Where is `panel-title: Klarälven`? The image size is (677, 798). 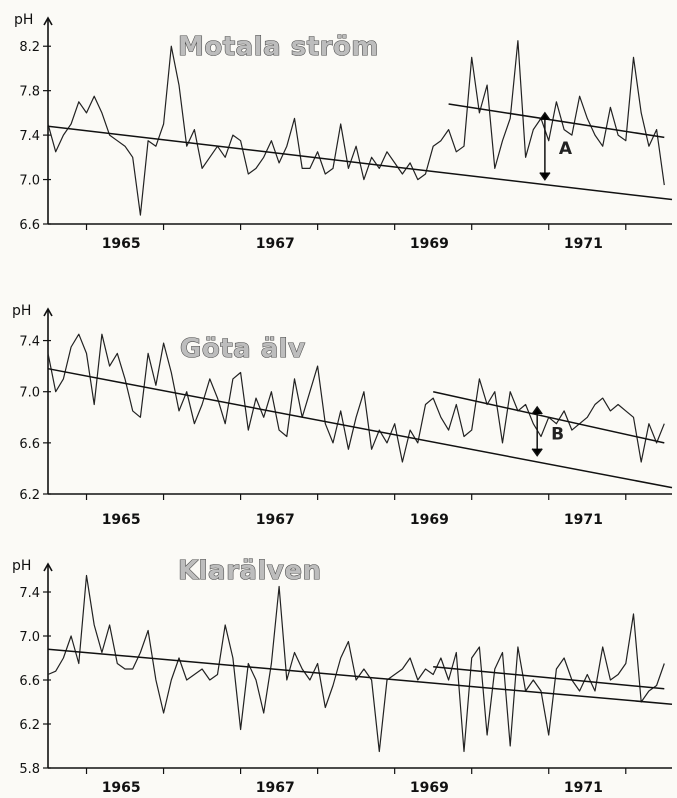
panel-title: Klarälven is located at coordinates (249, 571).